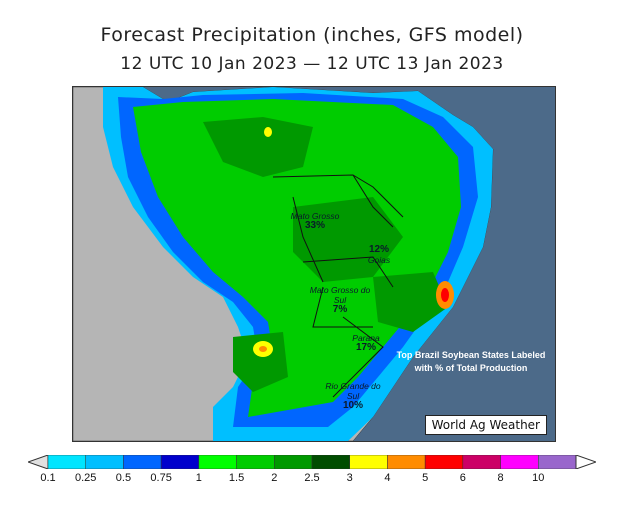 The height and width of the screenshot is (512, 624). What do you see at coordinates (340, 309) in the screenshot?
I see `state-percent: 7%` at bounding box center [340, 309].